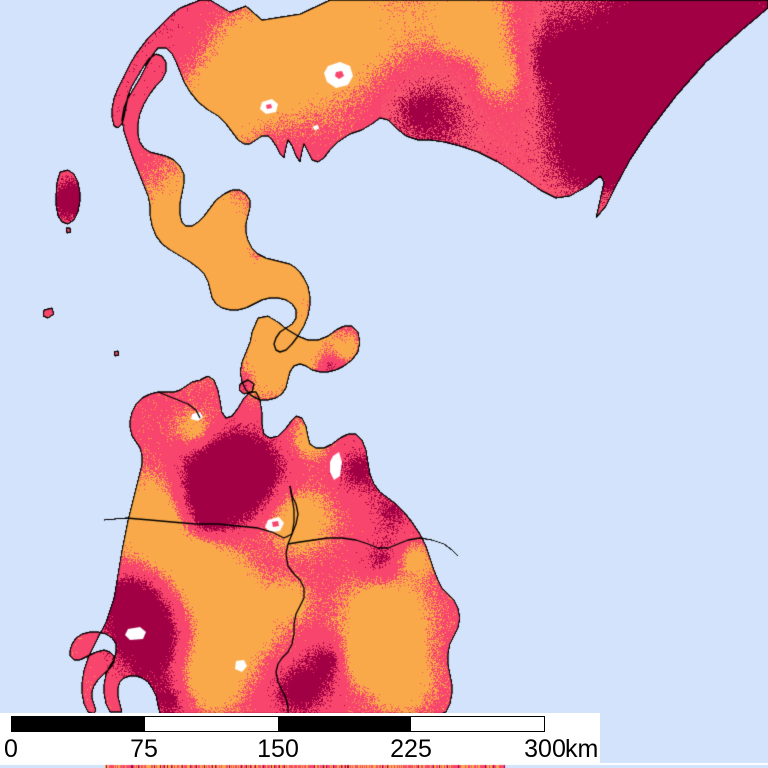 Image resolution: width=768 pixels, height=768 pixels. I want to click on scale-bar-tick-75: 75, so click(144, 749).